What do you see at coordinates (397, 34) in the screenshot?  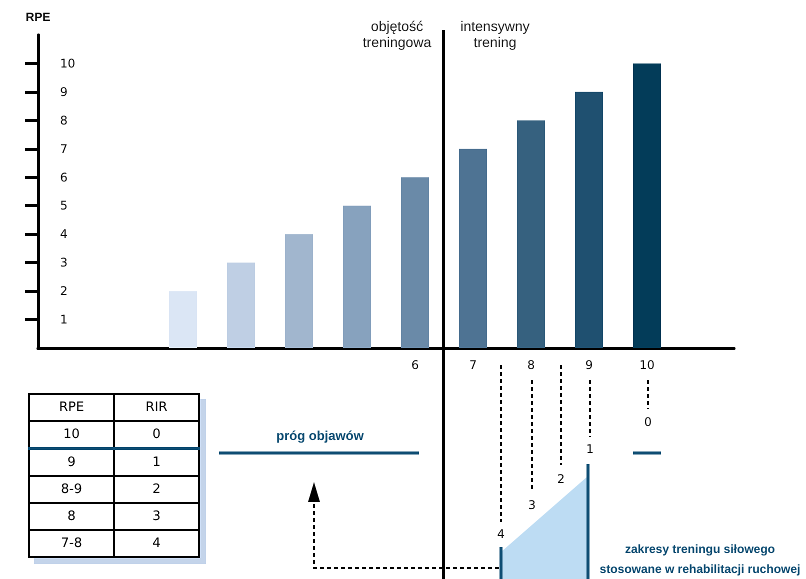 I see `annotation: objętość treningowa` at bounding box center [397, 34].